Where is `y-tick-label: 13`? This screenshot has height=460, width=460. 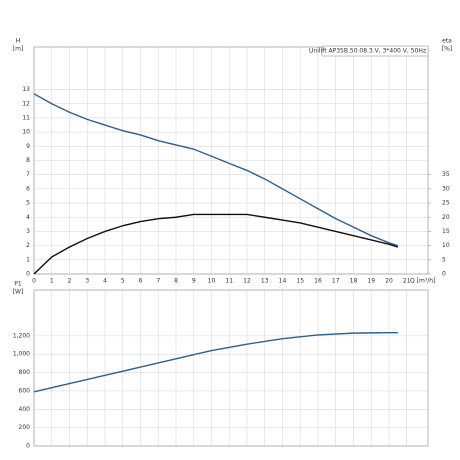 y-tick-label: 13 is located at coordinates (26, 89).